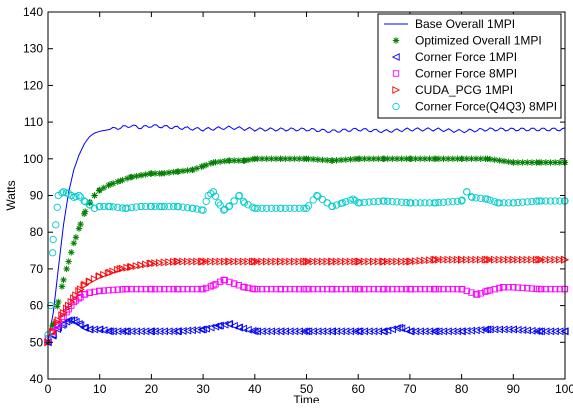 This screenshot has width=573, height=408. I want to click on legend-item: Base Overall 1MPI, so click(449, 24).